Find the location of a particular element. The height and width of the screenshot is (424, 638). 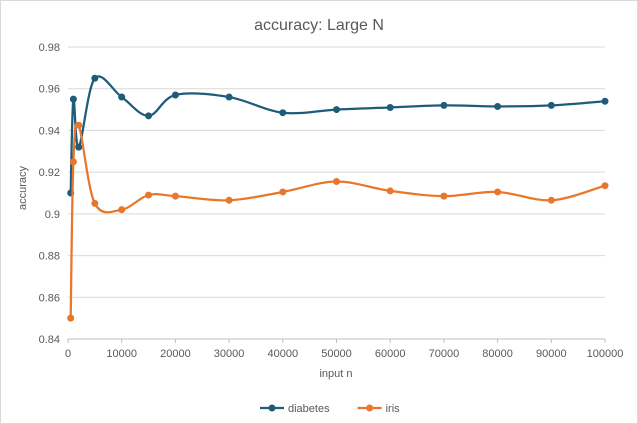

legend: diabetes iris is located at coordinates (330, 409).